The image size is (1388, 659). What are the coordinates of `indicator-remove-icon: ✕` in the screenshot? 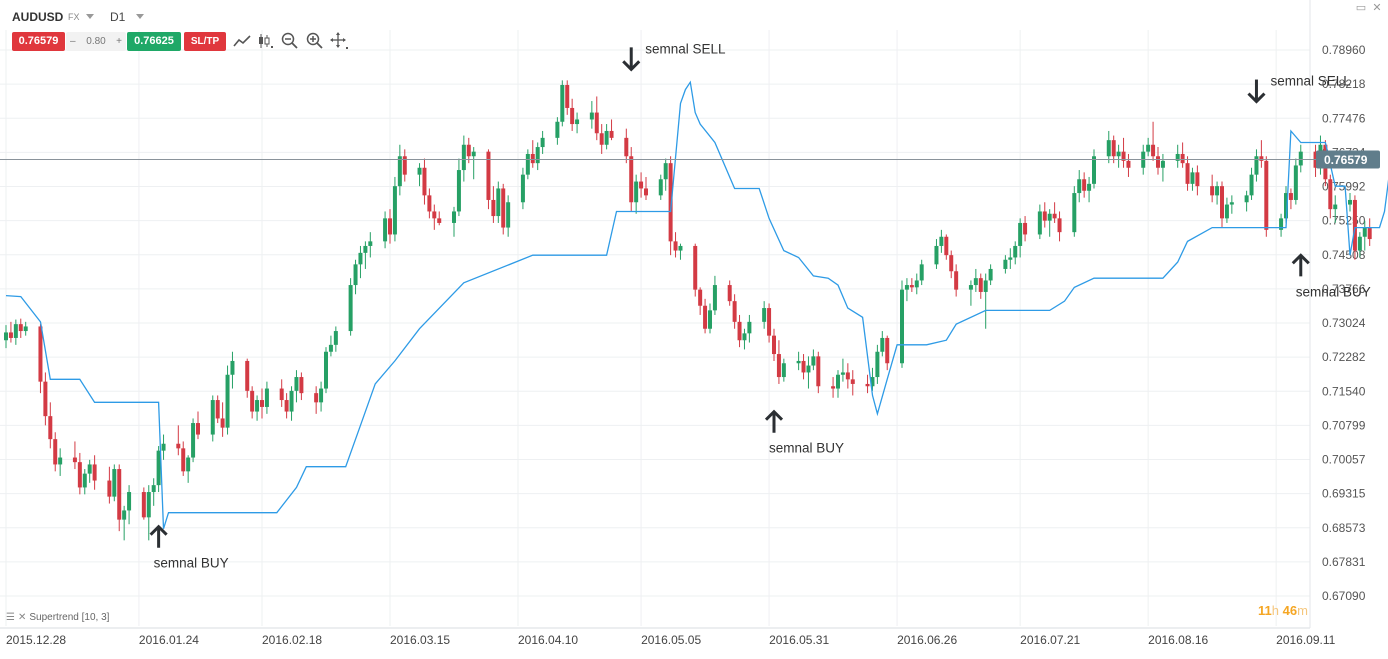 It's located at (22, 617).